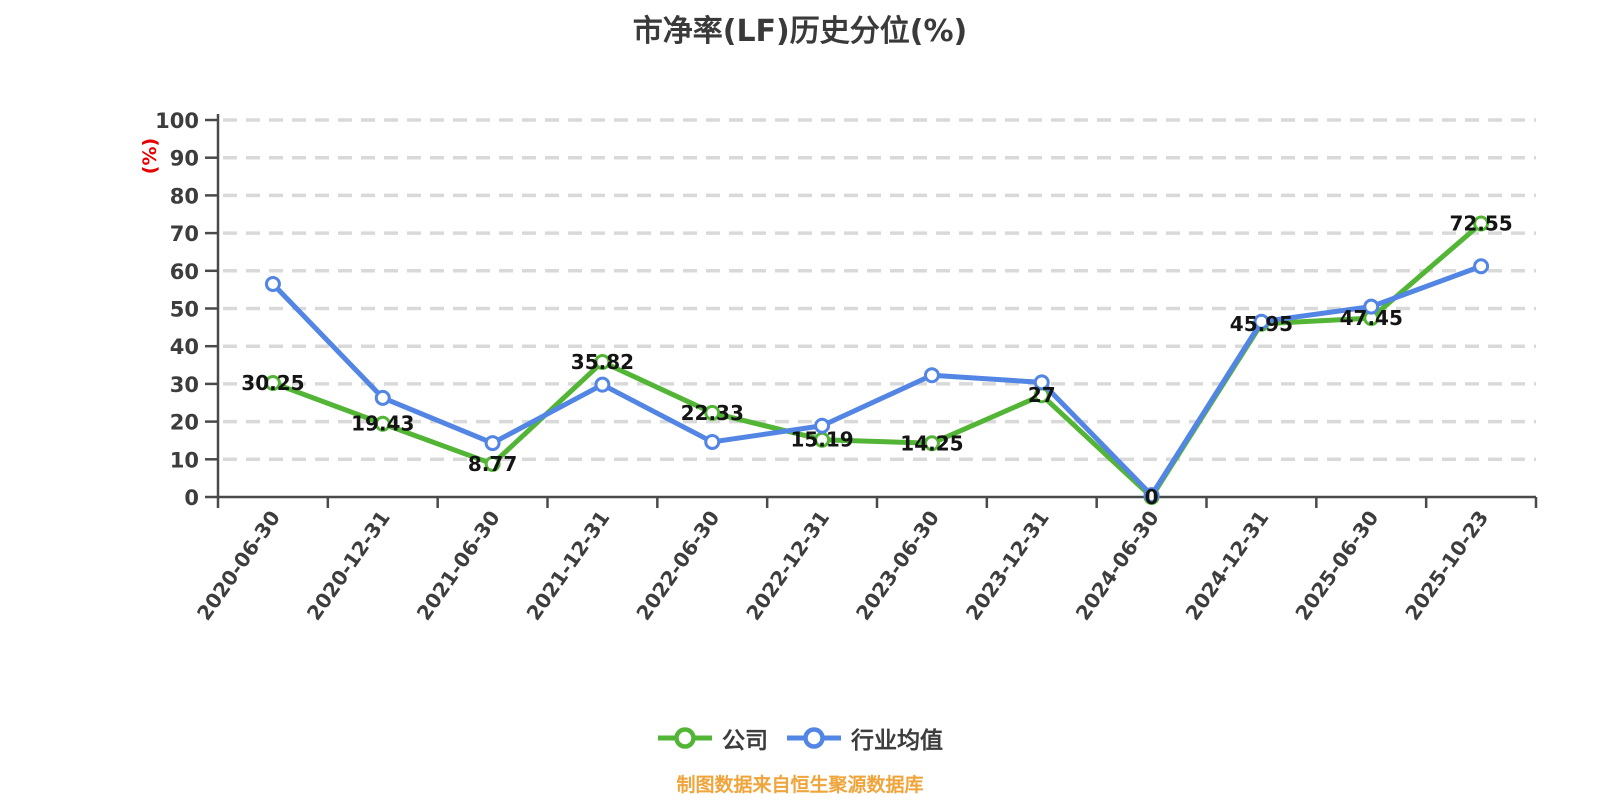 The image size is (1600, 800). I want to click on legend-label-industry-average: 行业均值, so click(897, 741).